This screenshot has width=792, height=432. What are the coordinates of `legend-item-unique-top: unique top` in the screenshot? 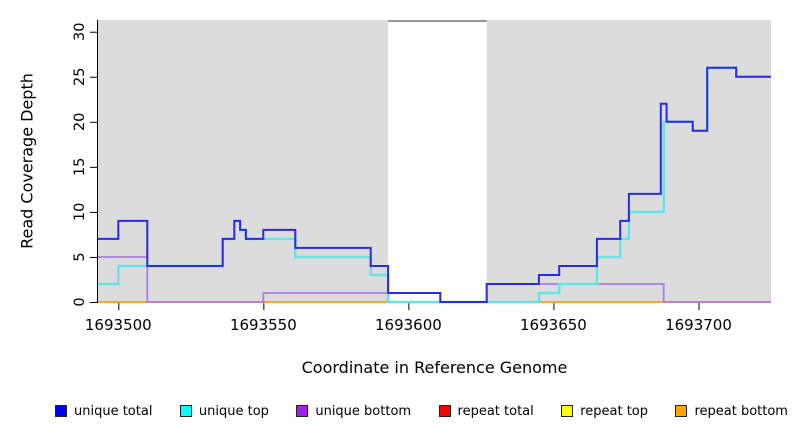 It's located at (224, 411).